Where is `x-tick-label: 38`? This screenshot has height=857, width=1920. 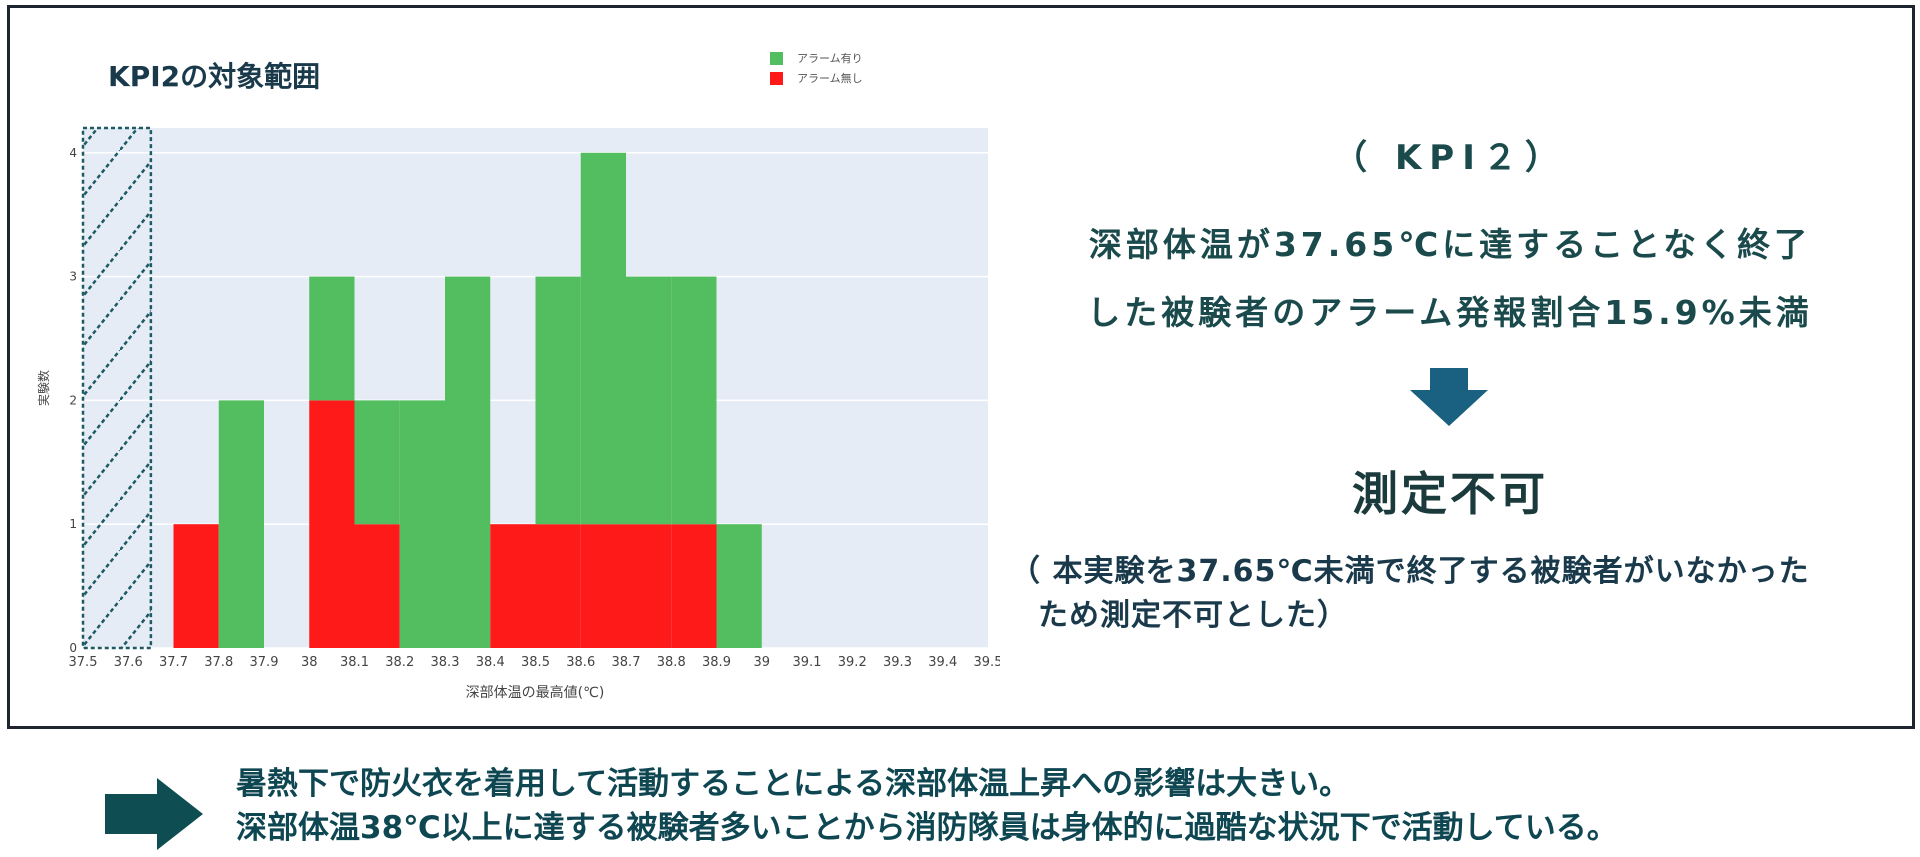 x-tick-label: 38 is located at coordinates (309, 662).